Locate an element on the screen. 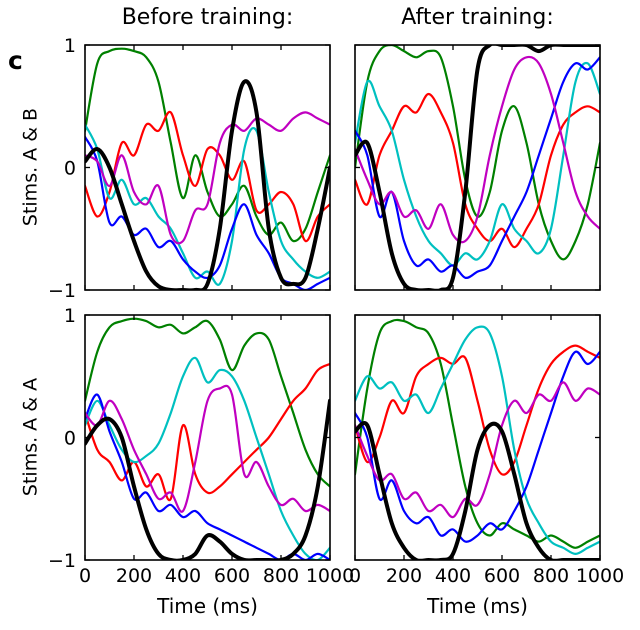  column-title-after-training: After training: is located at coordinates (477, 17).